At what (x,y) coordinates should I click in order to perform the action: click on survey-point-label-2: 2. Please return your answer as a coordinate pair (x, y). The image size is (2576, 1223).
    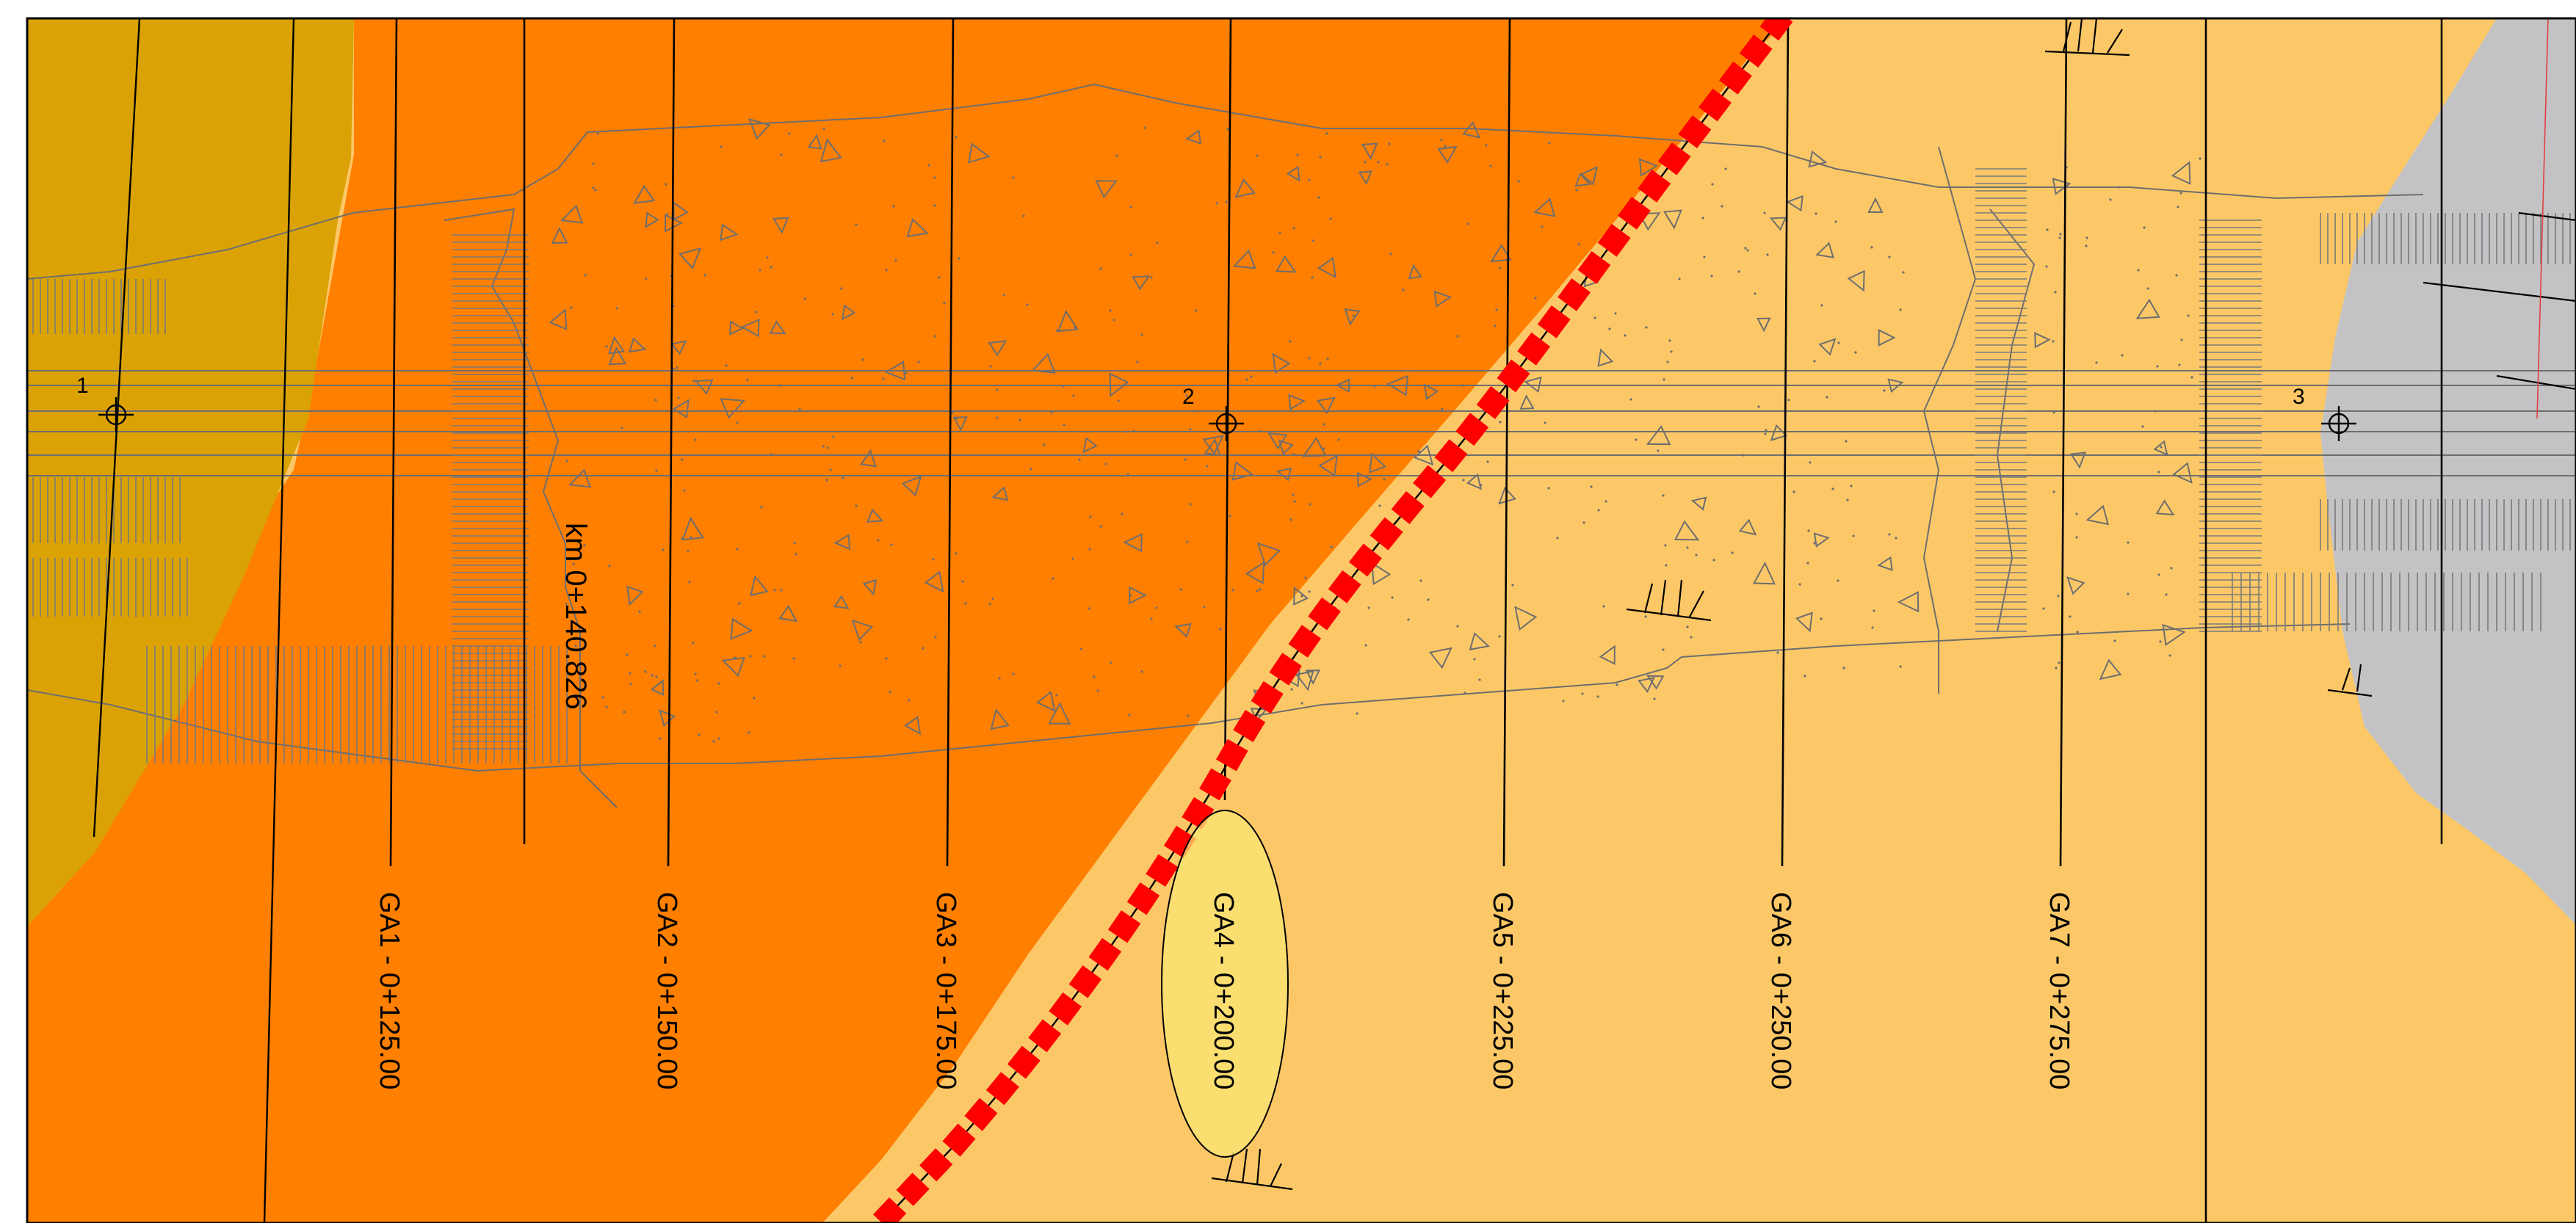
    Looking at the image, I should click on (1188, 397).